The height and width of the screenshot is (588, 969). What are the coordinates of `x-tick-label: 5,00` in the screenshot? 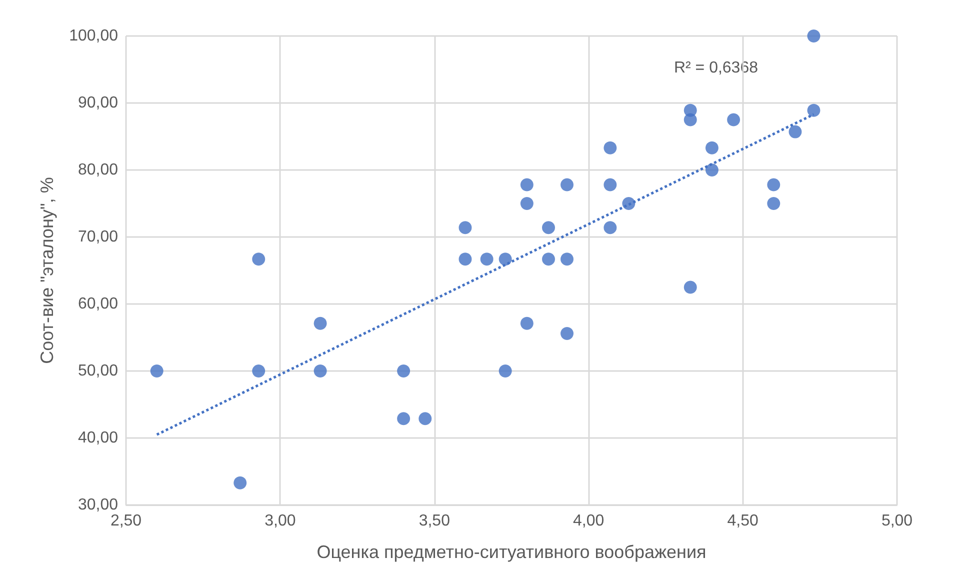 It's located at (897, 521).